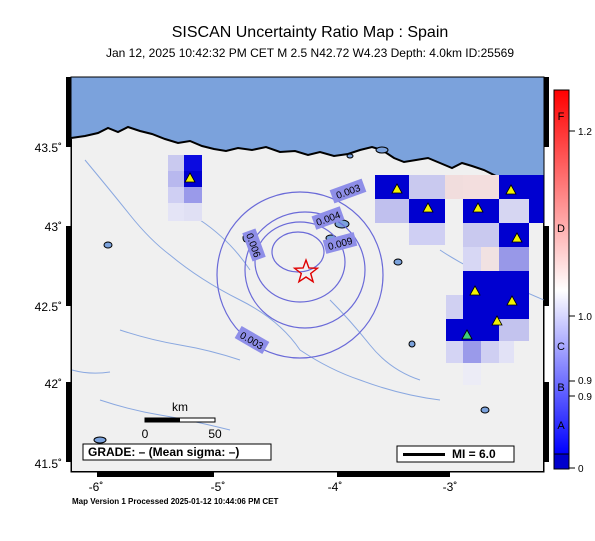 This screenshot has width=595, height=541. I want to click on scale-bar: km 0 50, so click(182, 420).